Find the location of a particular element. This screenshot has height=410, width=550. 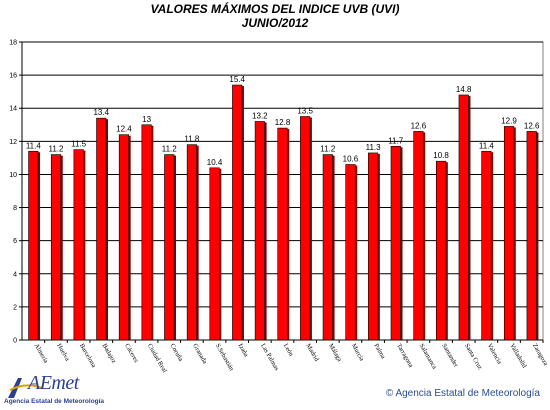

bar-Huelva is located at coordinates (56, 247).